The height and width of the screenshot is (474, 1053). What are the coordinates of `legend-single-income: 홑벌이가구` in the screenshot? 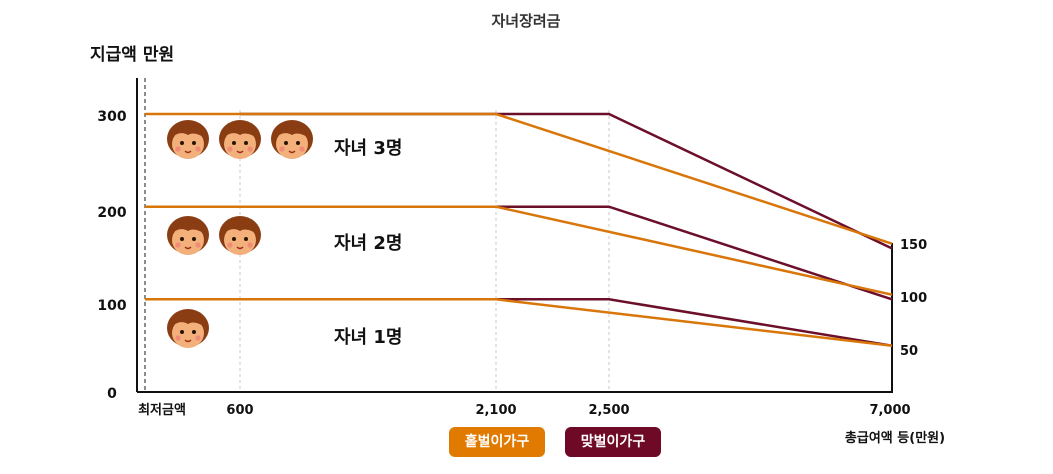 It's located at (497, 442).